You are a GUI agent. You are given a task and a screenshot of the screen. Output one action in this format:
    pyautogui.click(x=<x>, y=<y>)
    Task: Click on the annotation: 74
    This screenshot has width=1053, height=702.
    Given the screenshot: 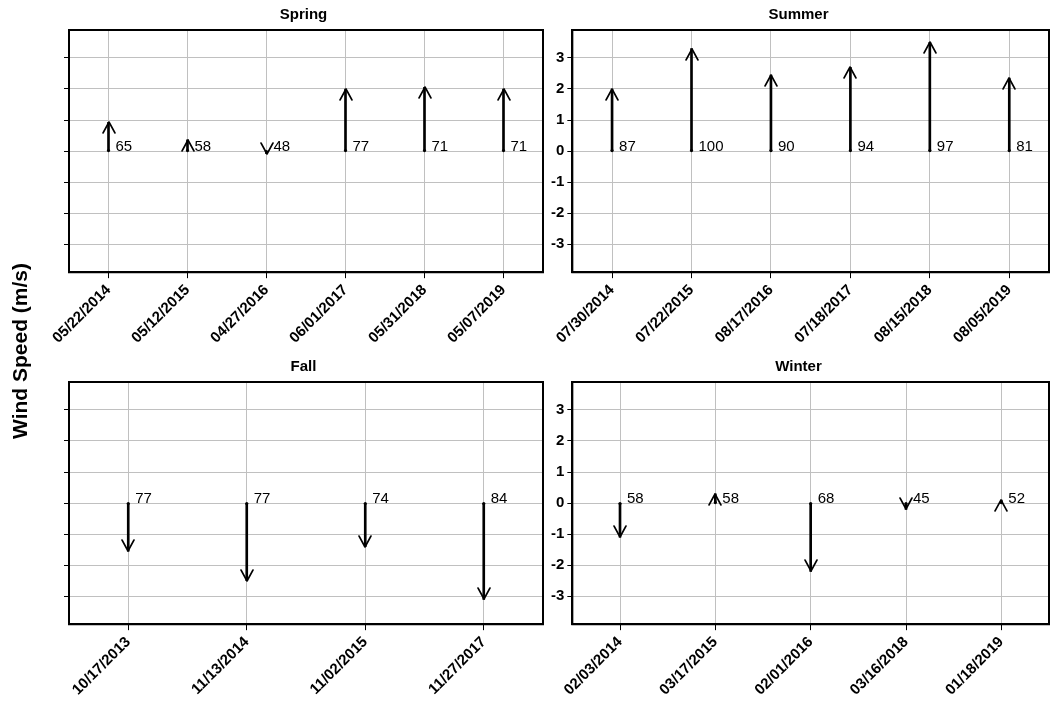 What is the action you would take?
    pyautogui.click(x=380, y=498)
    